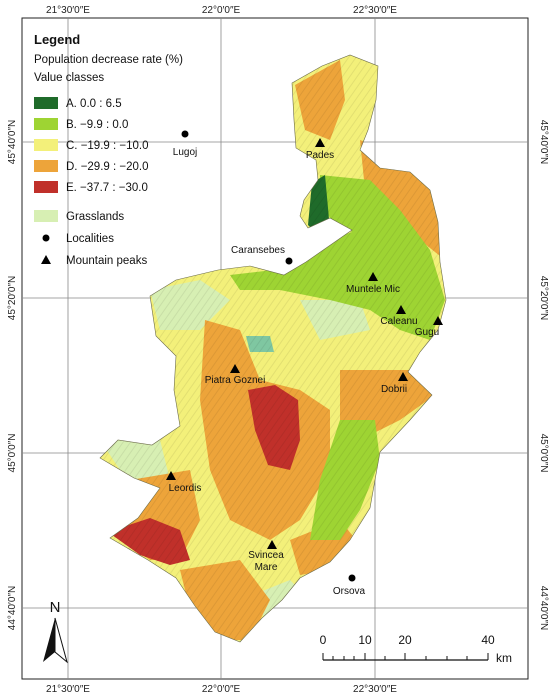  I want to click on scale-unit: km, so click(504, 658).